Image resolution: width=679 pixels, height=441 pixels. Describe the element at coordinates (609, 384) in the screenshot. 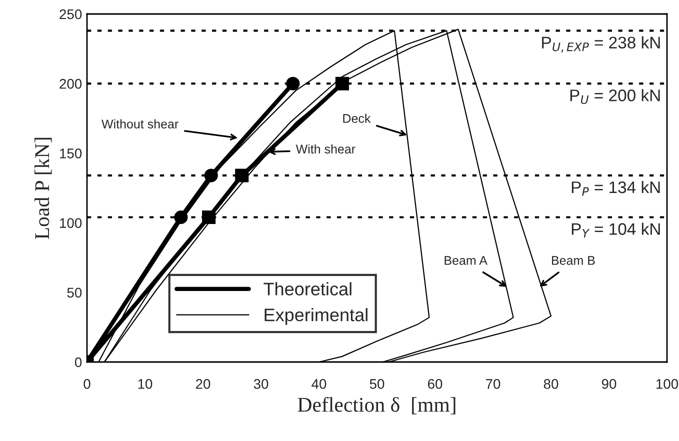

I see `x-tick-label: 90` at that location.